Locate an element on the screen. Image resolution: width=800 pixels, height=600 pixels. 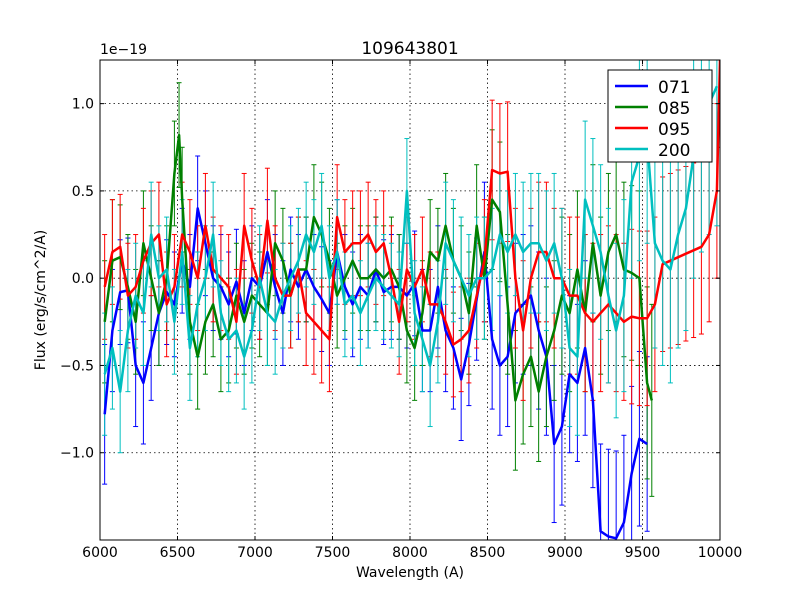
y-tick-label: −1.0 is located at coordinates (77, 454).